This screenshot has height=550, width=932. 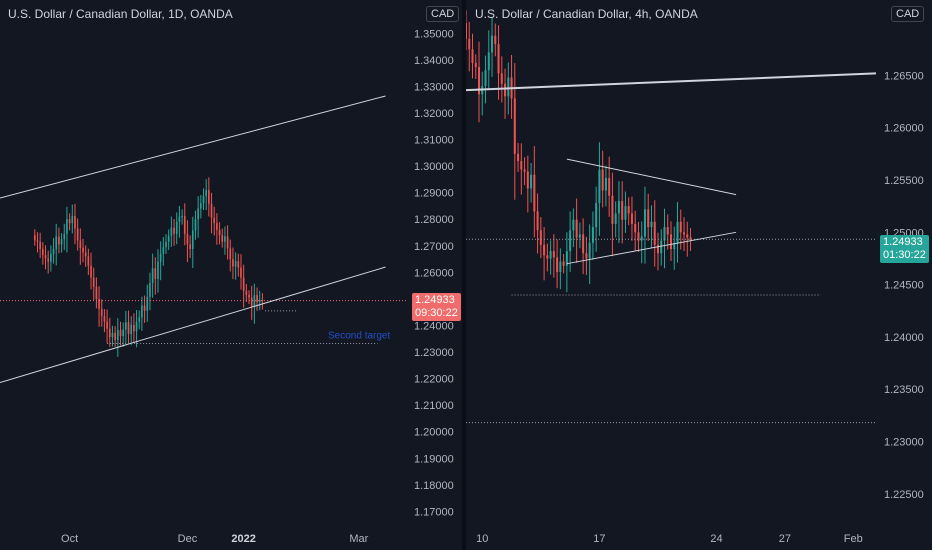 I want to click on x-tick-label: Mar, so click(x=358, y=539).